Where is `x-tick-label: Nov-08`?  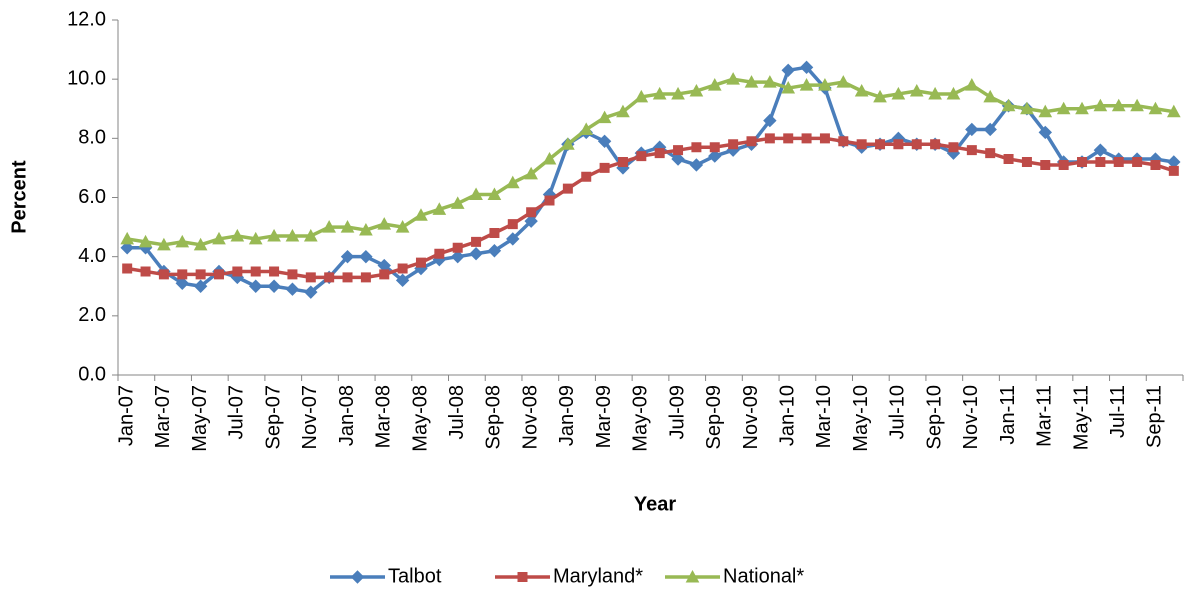
x-tick-label: Nov-08 is located at coordinates (530, 417).